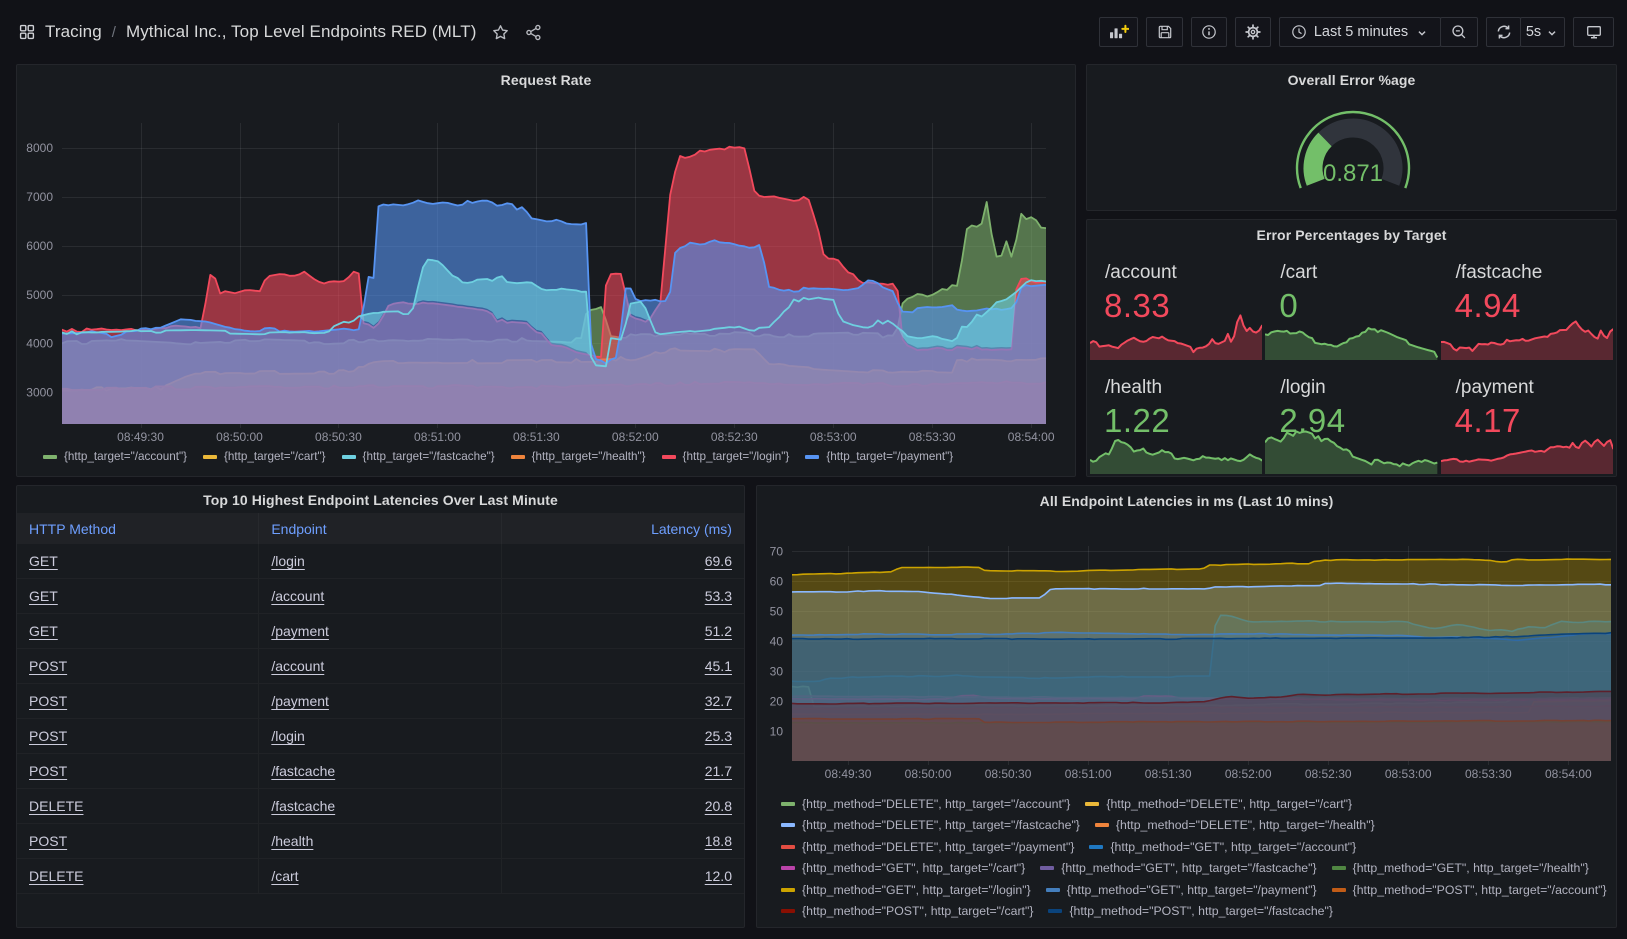 The image size is (1627, 939). I want to click on legend-item: {http_target="/cart"}, so click(264, 456).